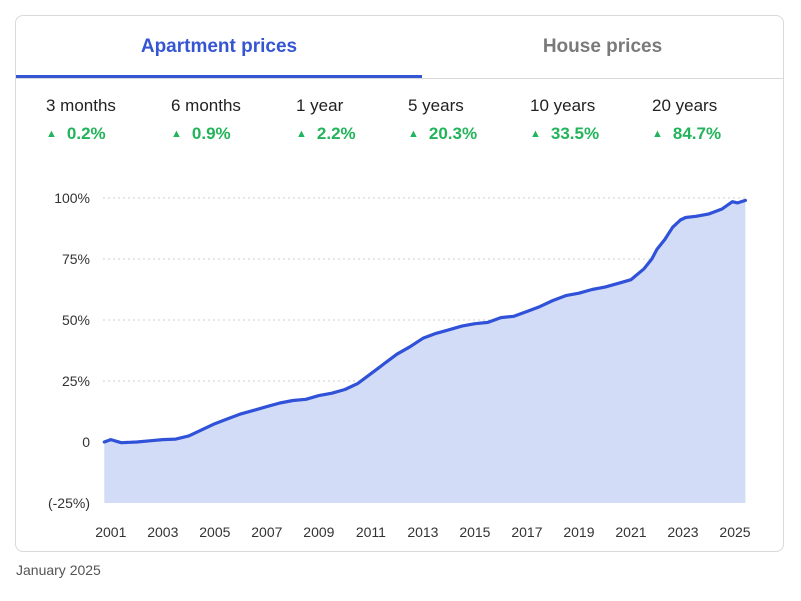  I want to click on stat-change-text: 0.9%, so click(211, 133).